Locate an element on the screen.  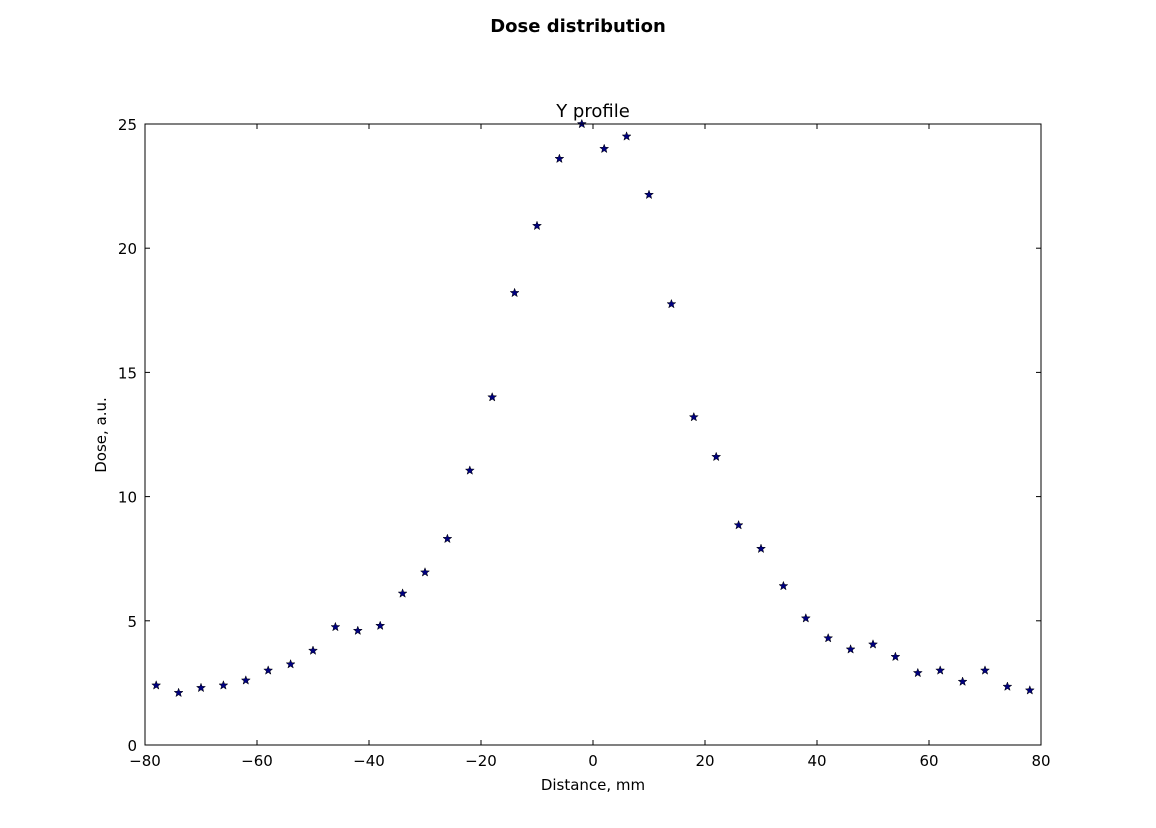
x-tick-label: 40 is located at coordinates (816, 761).